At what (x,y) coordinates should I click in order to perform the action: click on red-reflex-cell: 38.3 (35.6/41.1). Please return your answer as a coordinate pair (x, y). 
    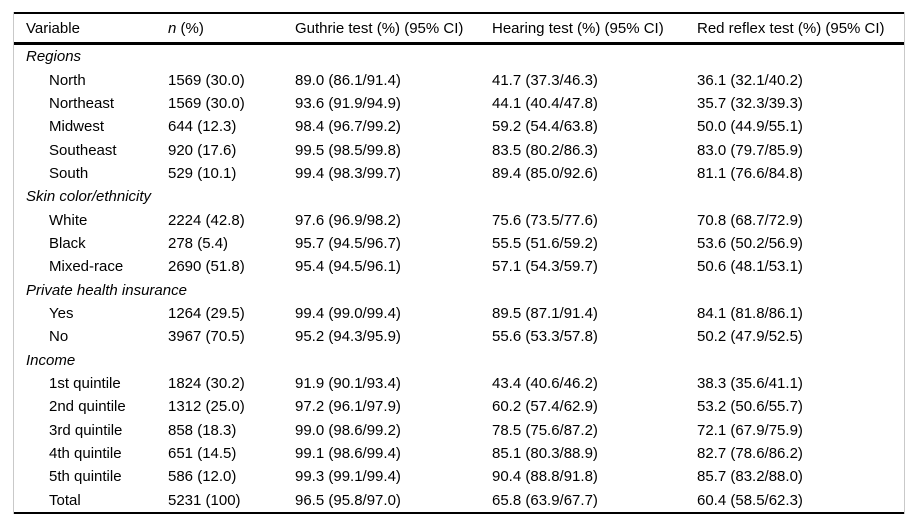
    Looking at the image, I should click on (750, 383).